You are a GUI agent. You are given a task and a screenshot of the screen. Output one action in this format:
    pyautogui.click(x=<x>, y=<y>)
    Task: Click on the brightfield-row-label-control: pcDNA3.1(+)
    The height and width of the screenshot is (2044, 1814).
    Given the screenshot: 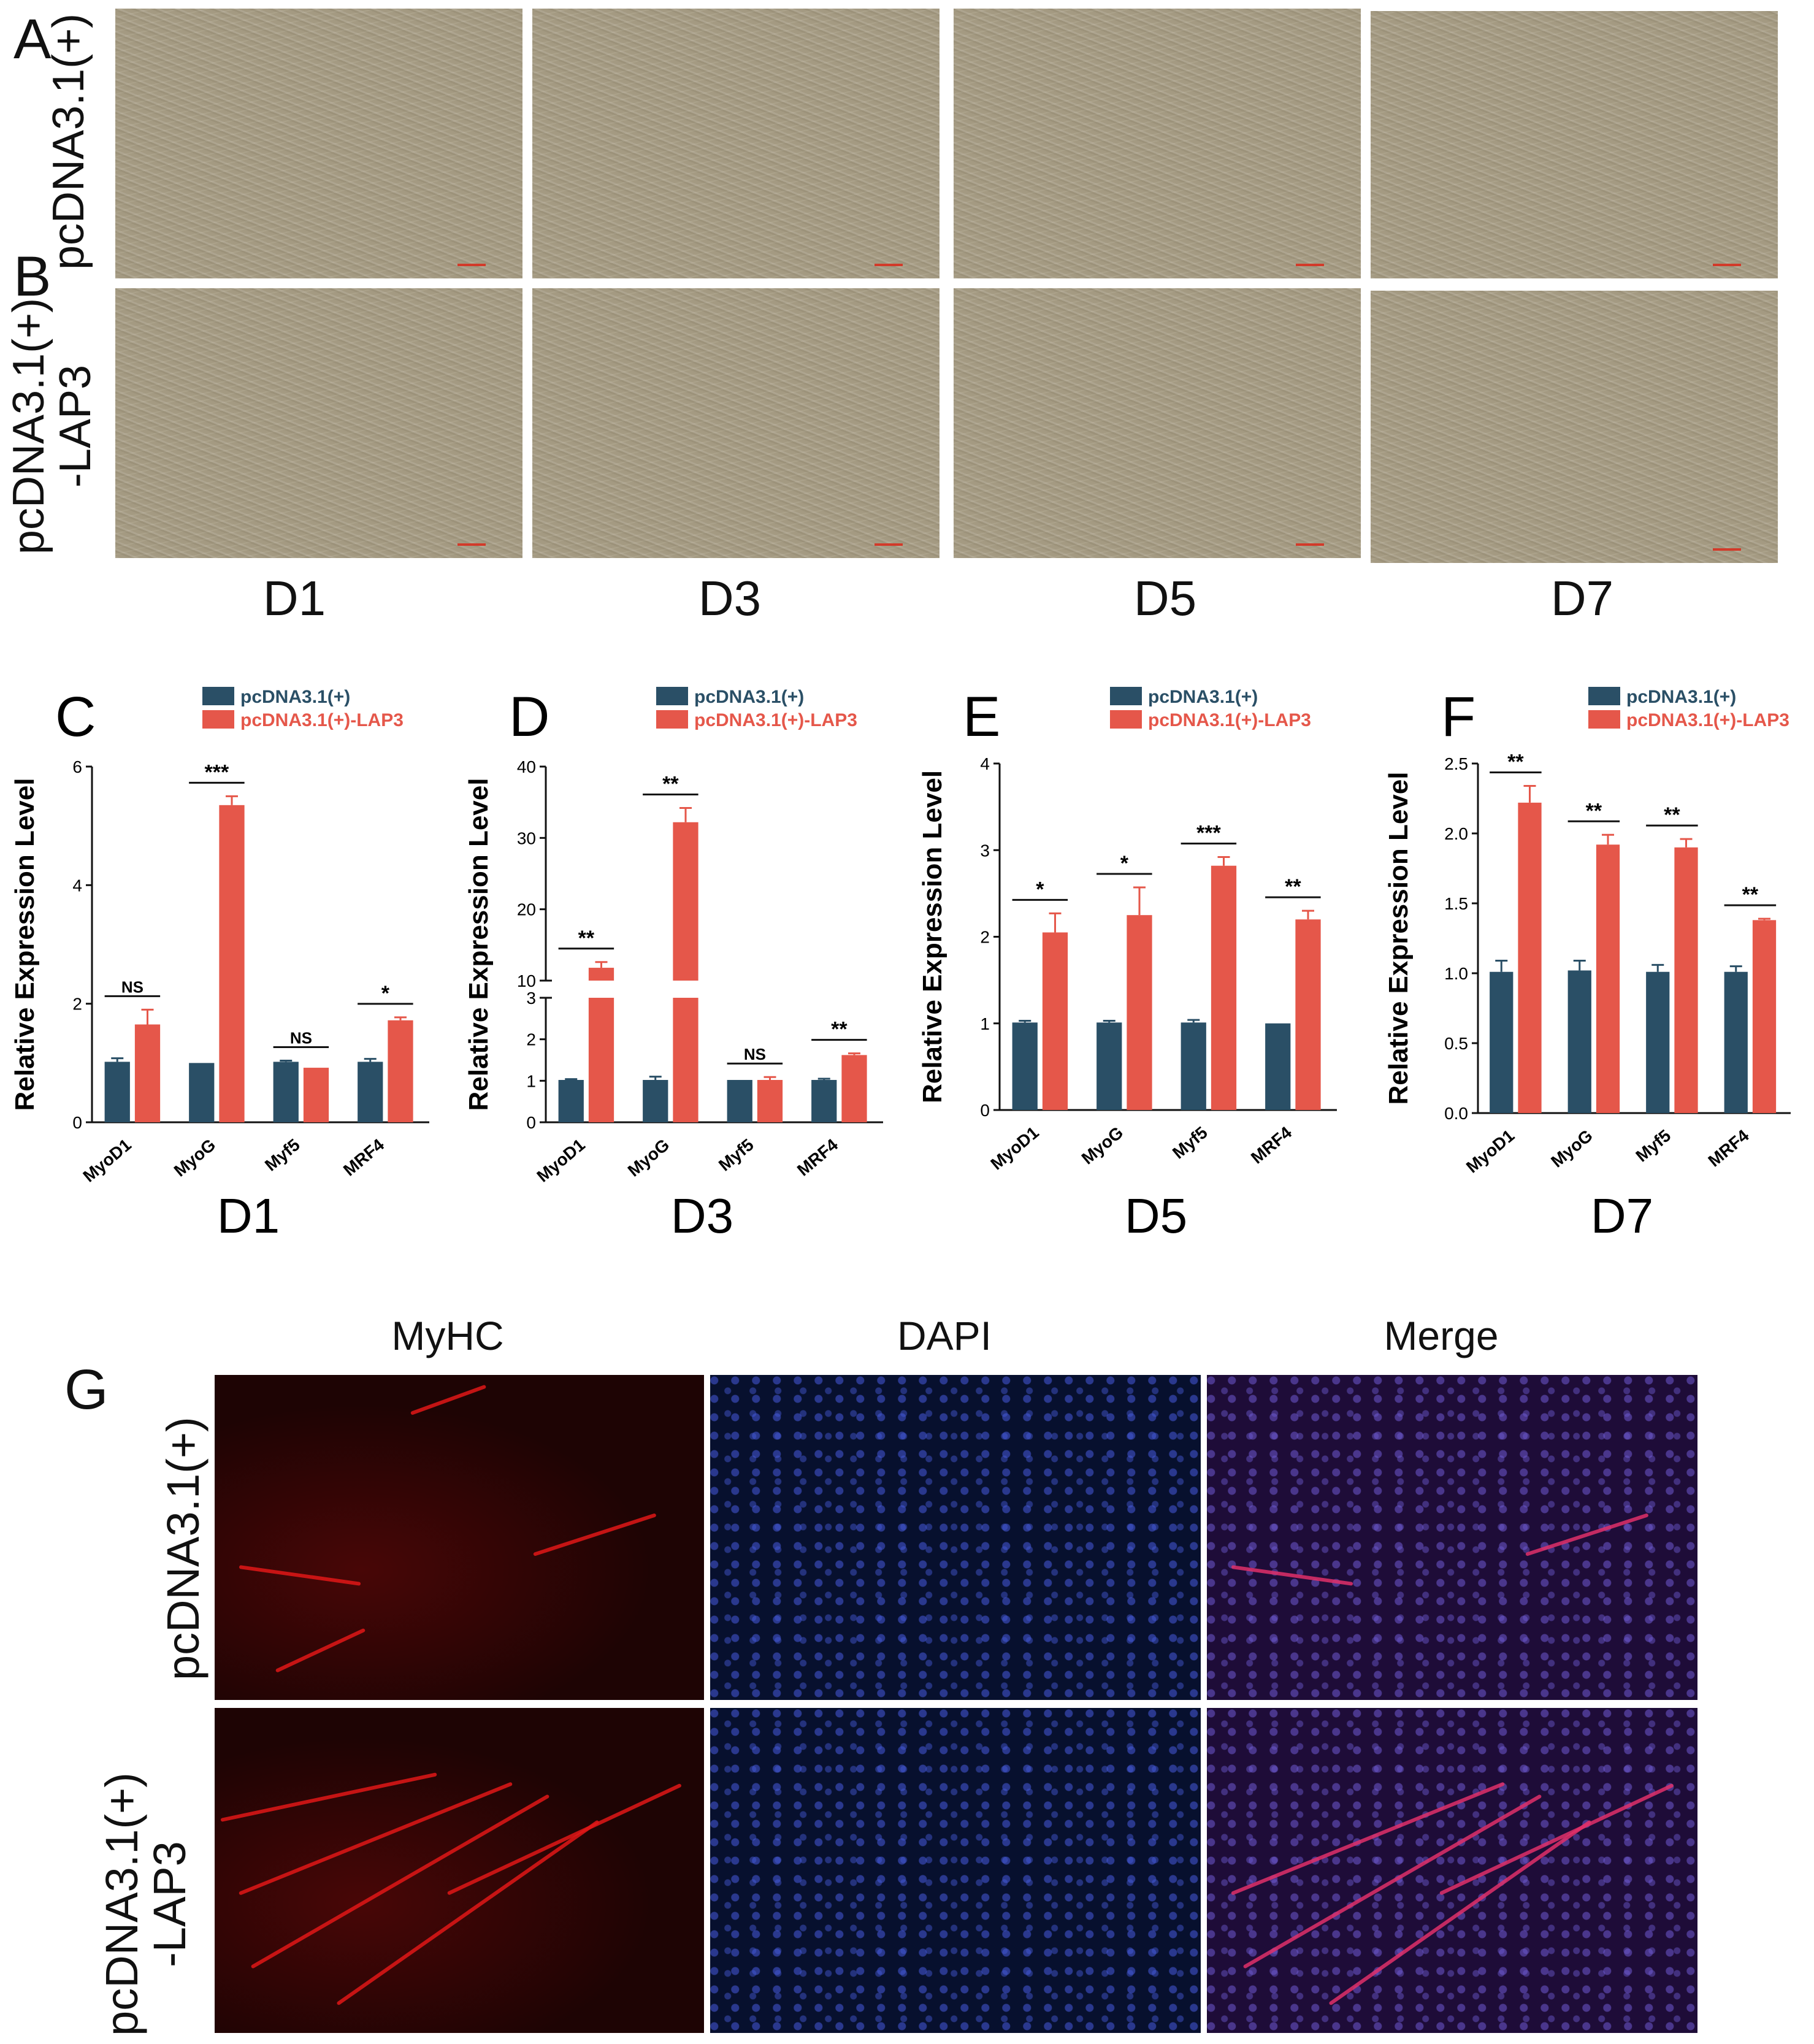 What is the action you would take?
    pyautogui.click(x=69, y=142)
    